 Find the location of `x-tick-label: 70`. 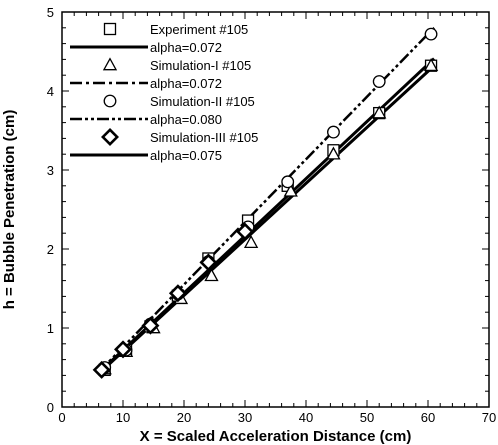

x-tick-label: 70 is located at coordinates (489, 417).